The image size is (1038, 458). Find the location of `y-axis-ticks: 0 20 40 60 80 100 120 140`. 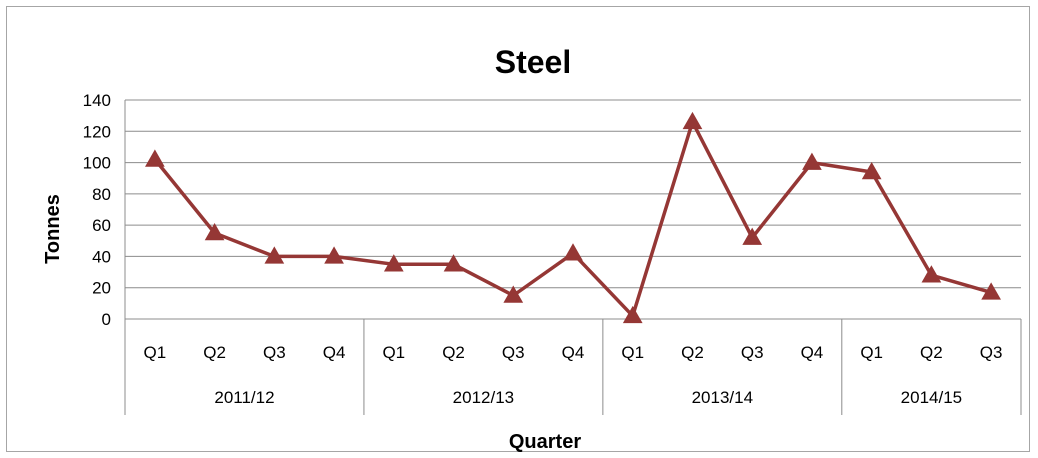

y-axis-ticks: 0 20 40 60 80 100 120 140 is located at coordinates (104, 210).